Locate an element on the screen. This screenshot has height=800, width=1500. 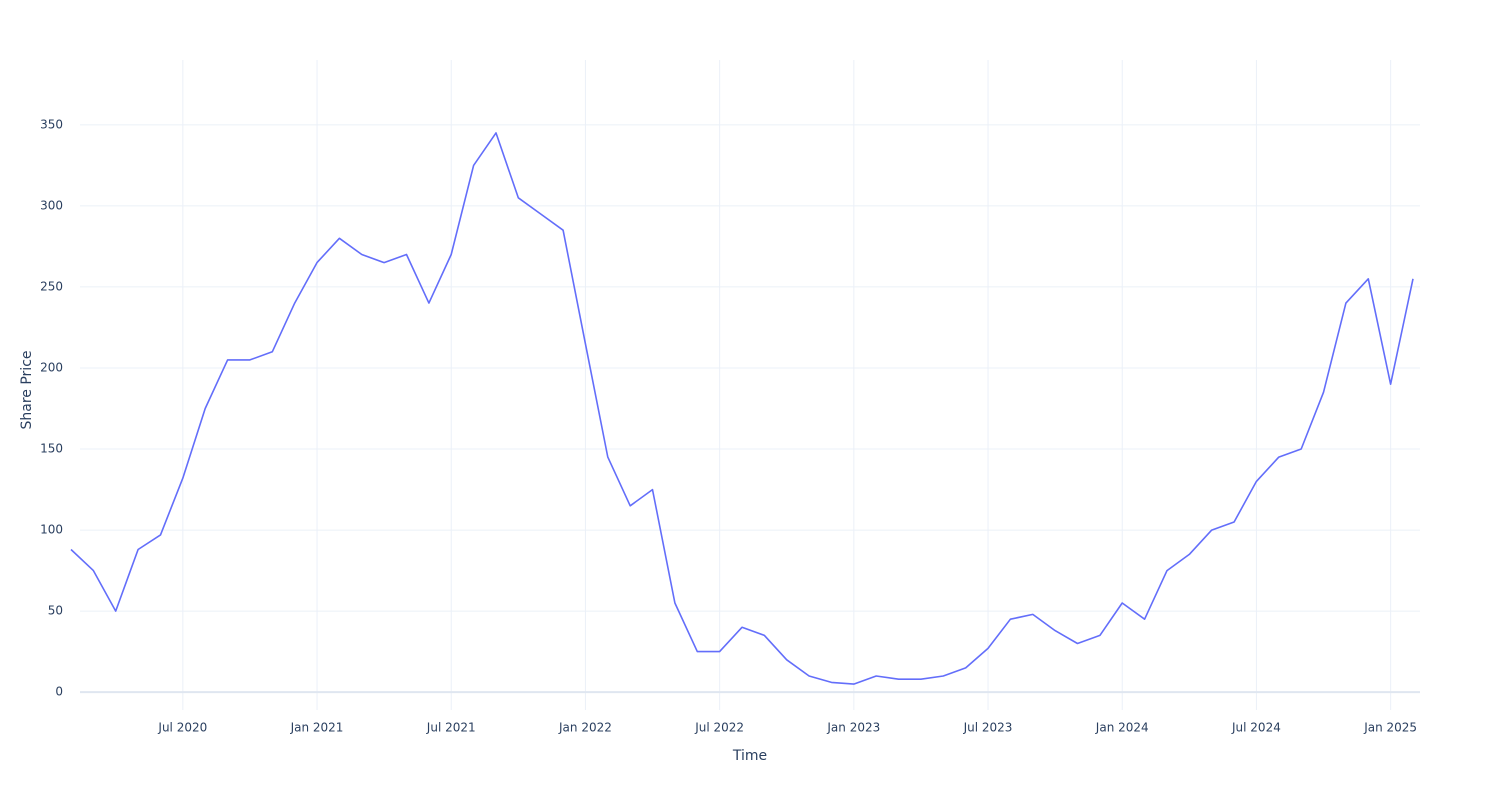
x-tick-label: Jan 2023 is located at coordinates (853, 728).